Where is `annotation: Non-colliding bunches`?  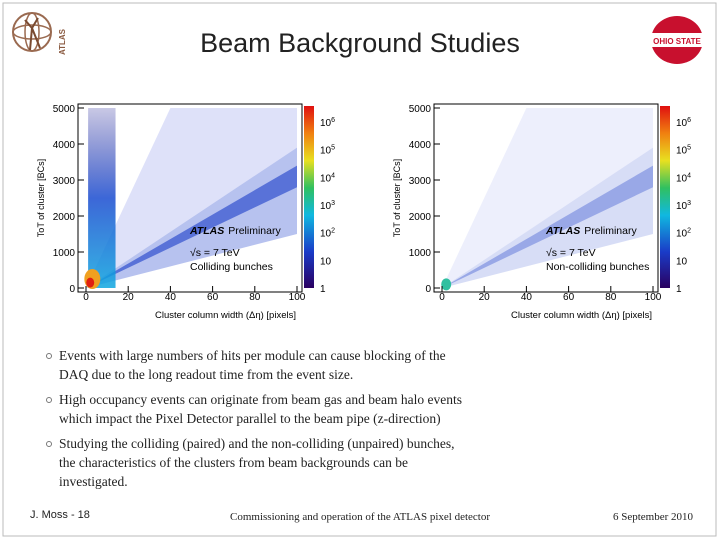 annotation: Non-colliding bunches is located at coordinates (597, 267).